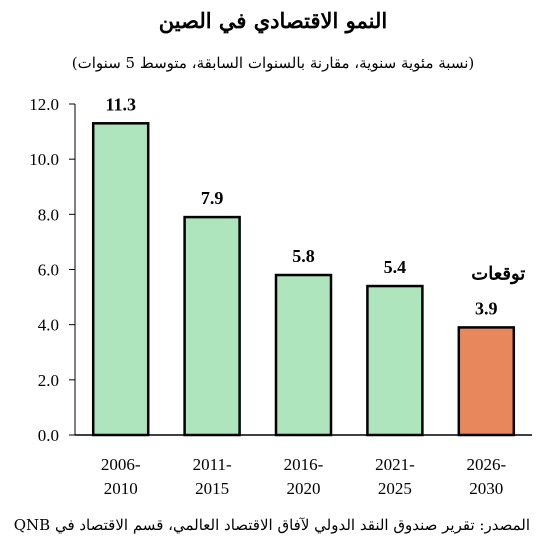 The width and height of the screenshot is (546, 556). Describe the element at coordinates (48, 214) in the screenshot. I see `y-tick-label: 8.0` at that location.